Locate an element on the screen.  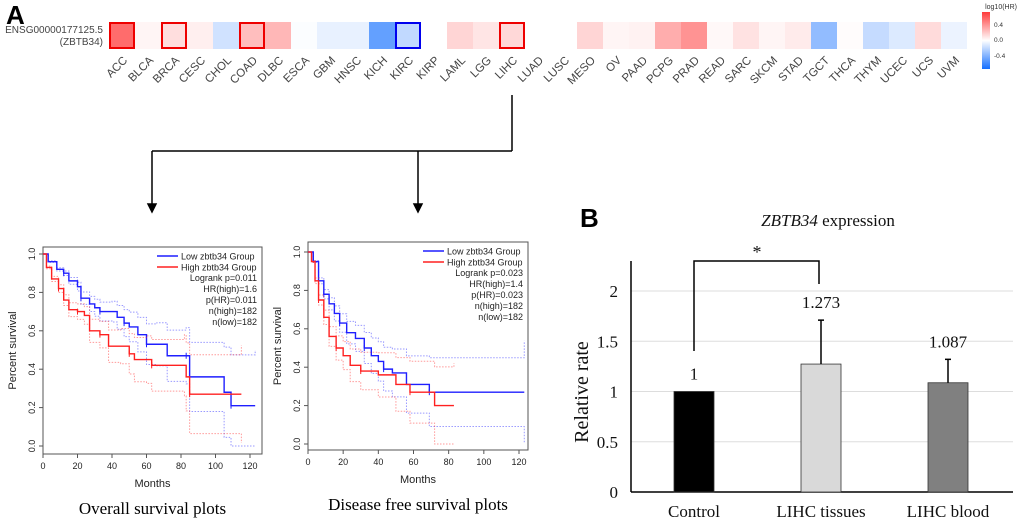
cancer-label: LAML is located at coordinates (453, 69).